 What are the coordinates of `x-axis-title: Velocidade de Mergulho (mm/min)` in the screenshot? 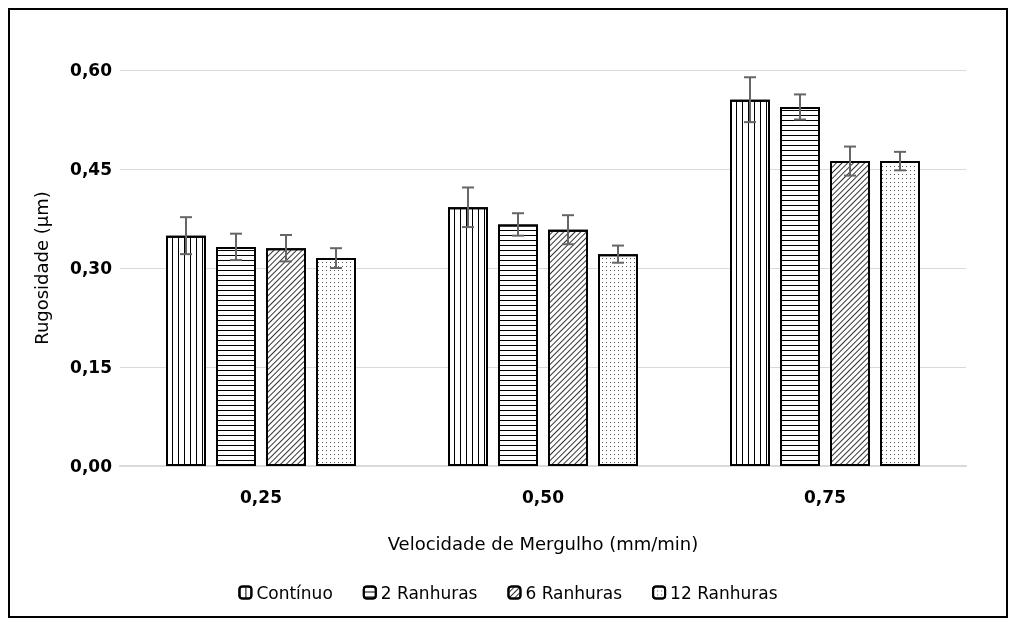 It's located at (543, 543).